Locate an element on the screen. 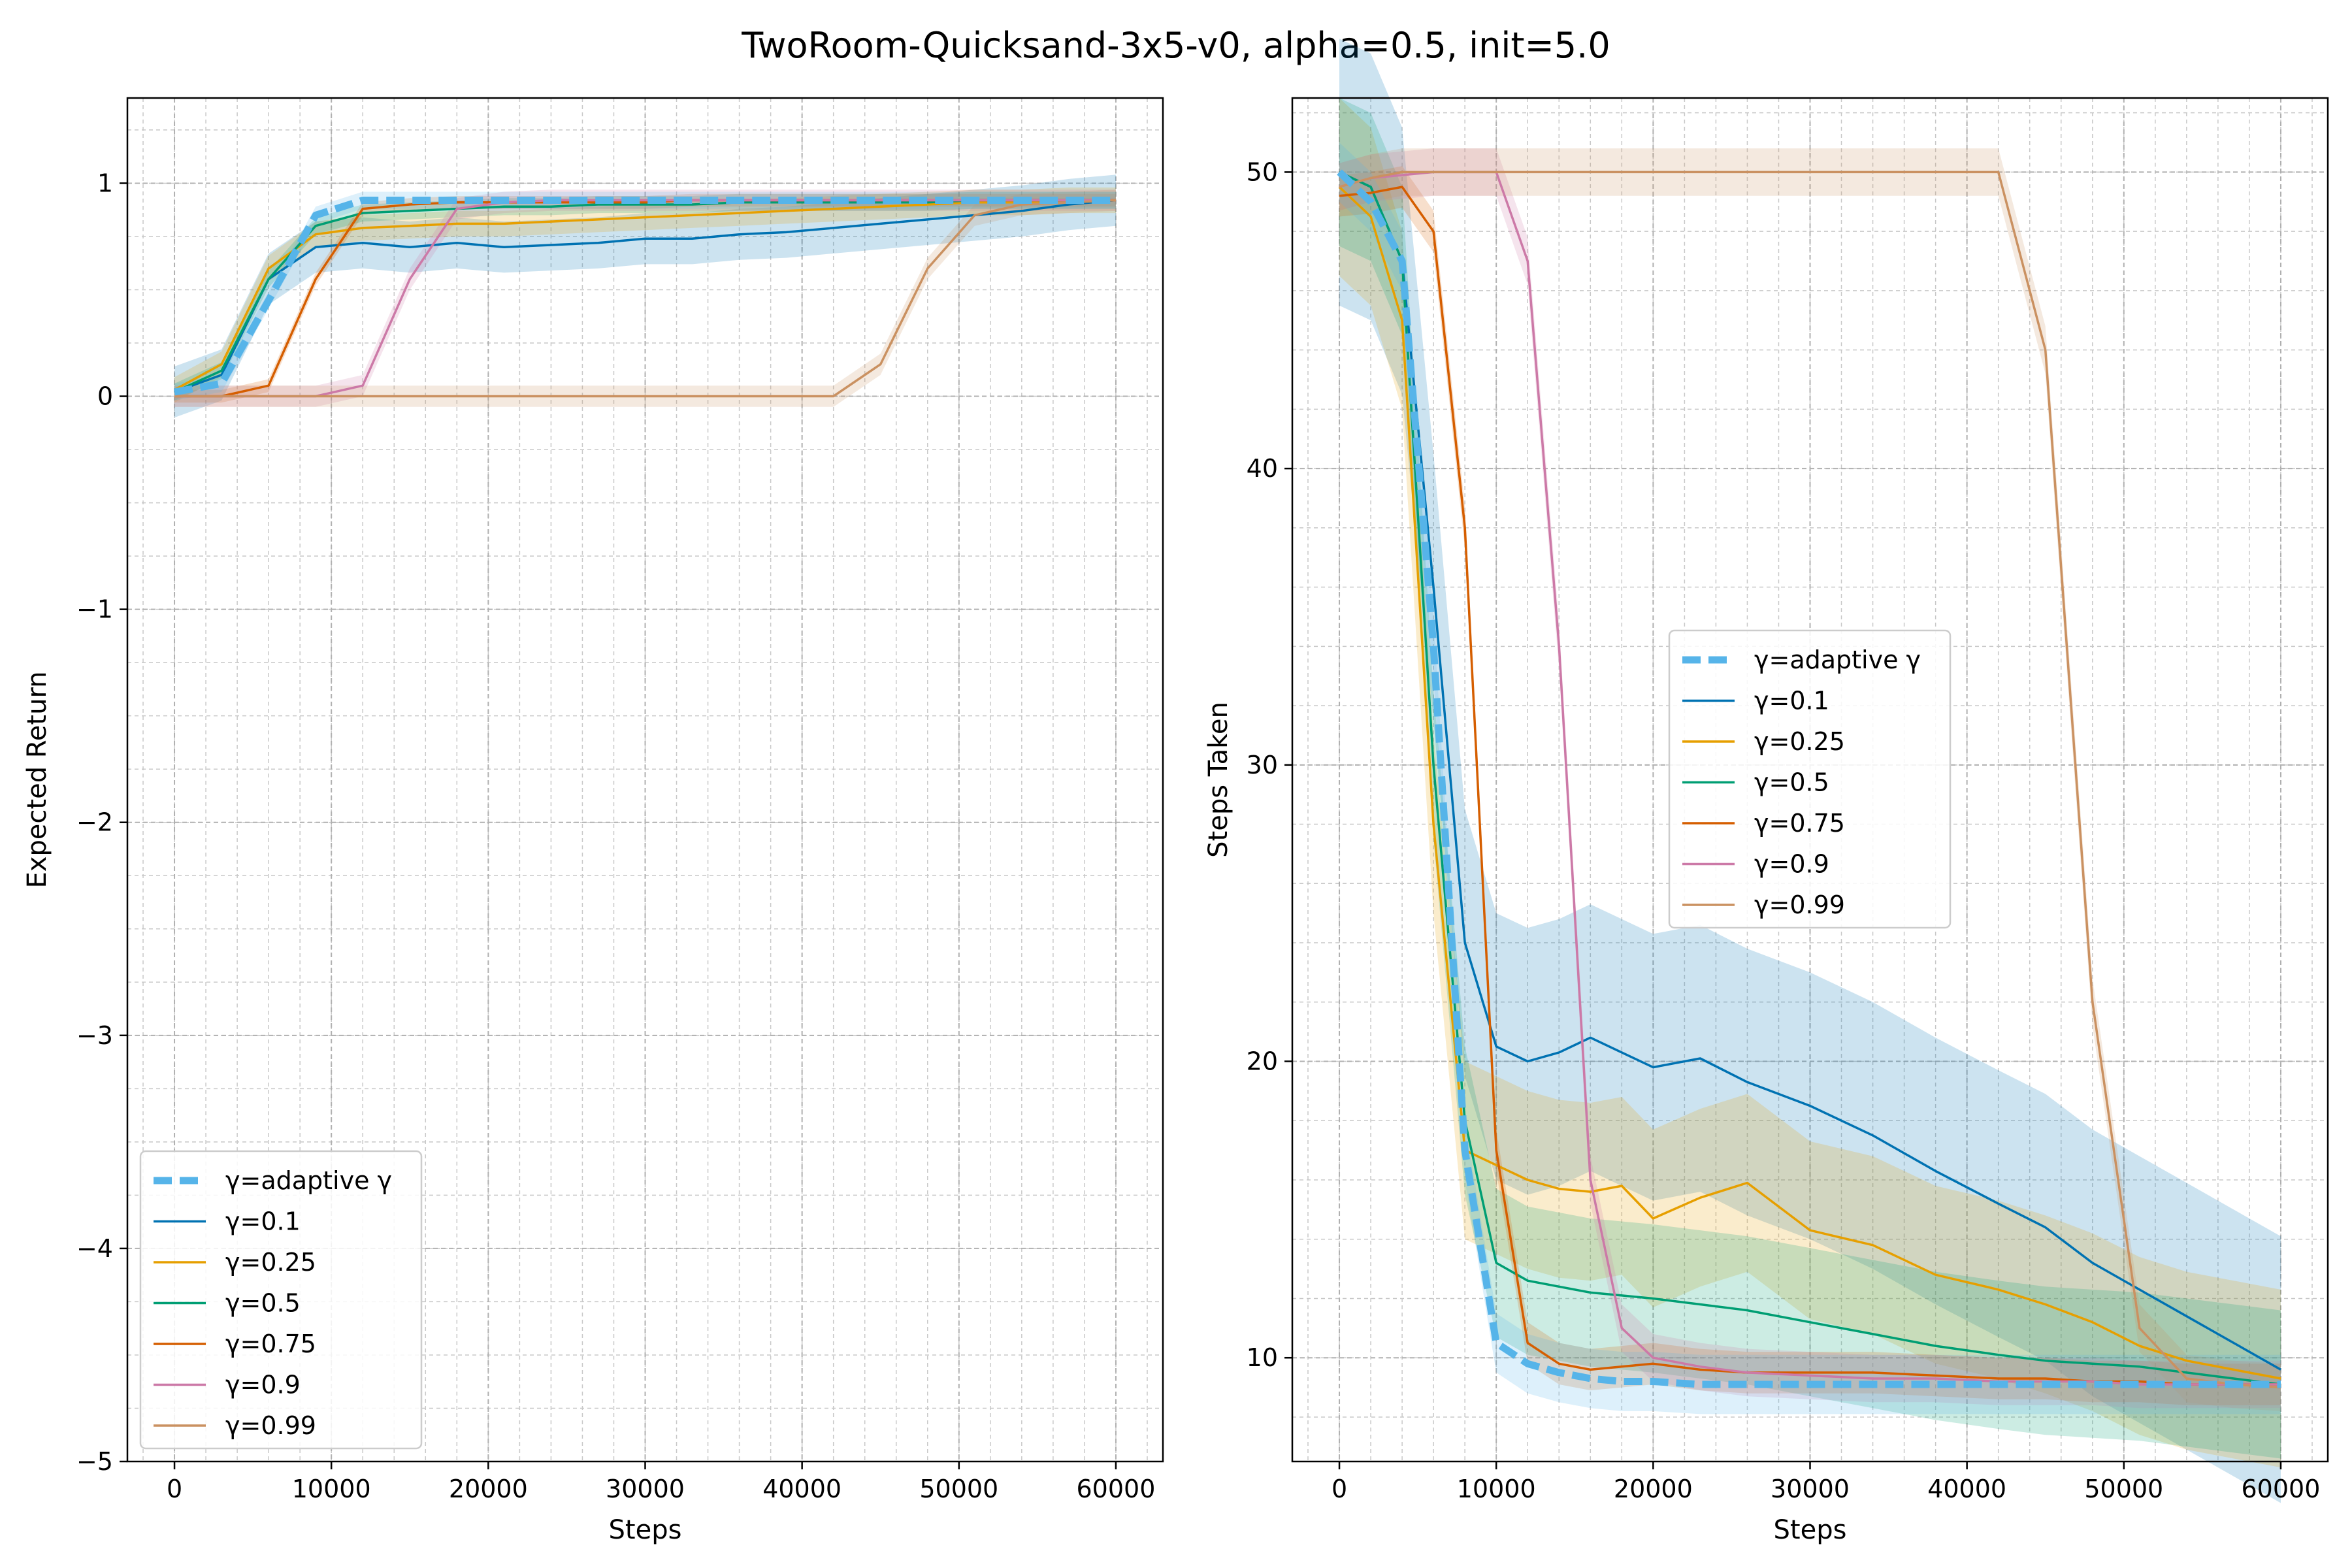 This screenshot has height=1568, width=2352. left-y-ticks: −5 −4 −3 −2 −1 0 1 is located at coordinates (101, 822).